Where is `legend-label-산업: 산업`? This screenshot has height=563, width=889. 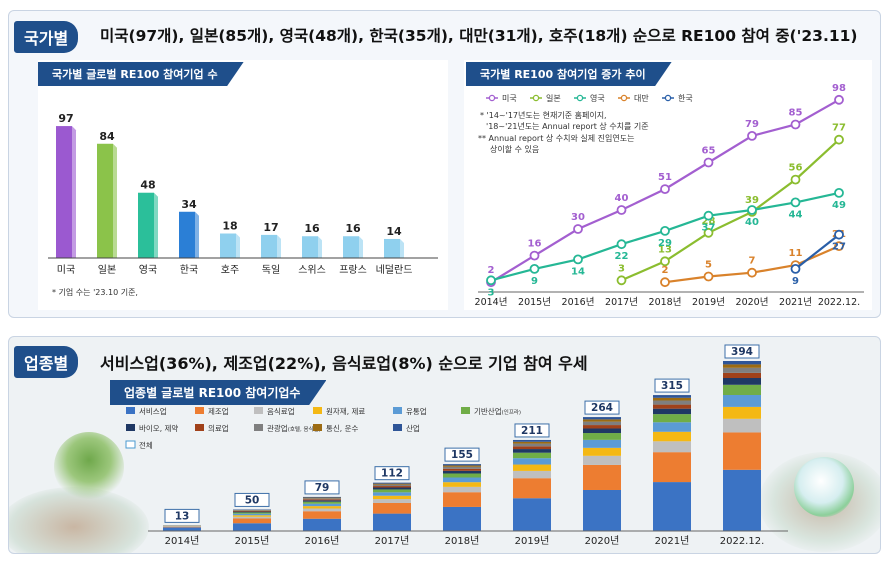
legend-label-산업: 산업 is located at coordinates (413, 428).